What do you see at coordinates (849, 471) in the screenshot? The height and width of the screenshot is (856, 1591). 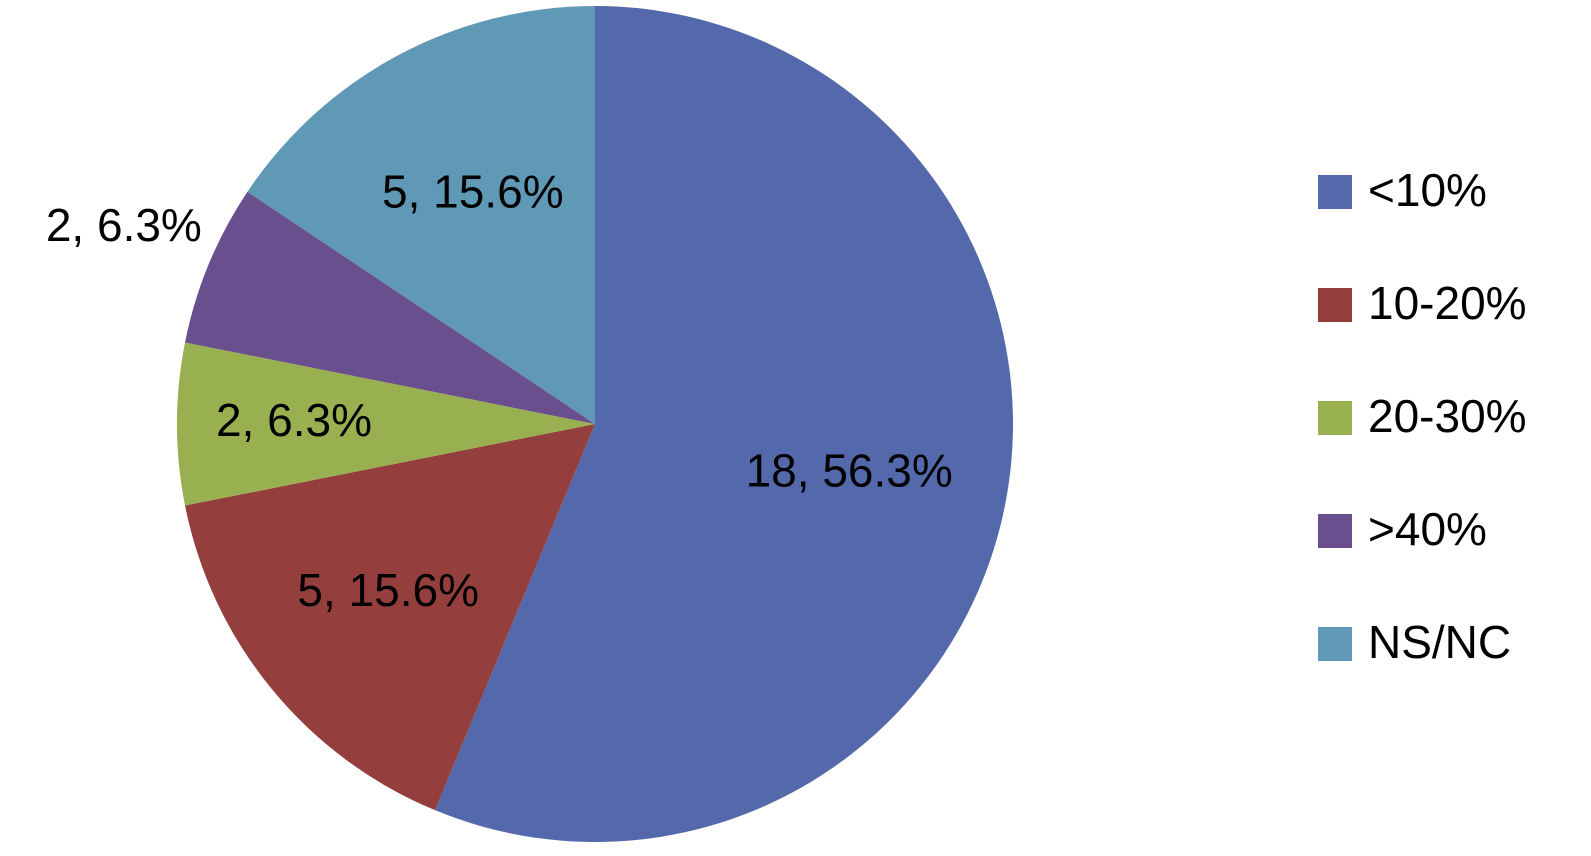 I see `data-label: 18, 56.3%` at bounding box center [849, 471].